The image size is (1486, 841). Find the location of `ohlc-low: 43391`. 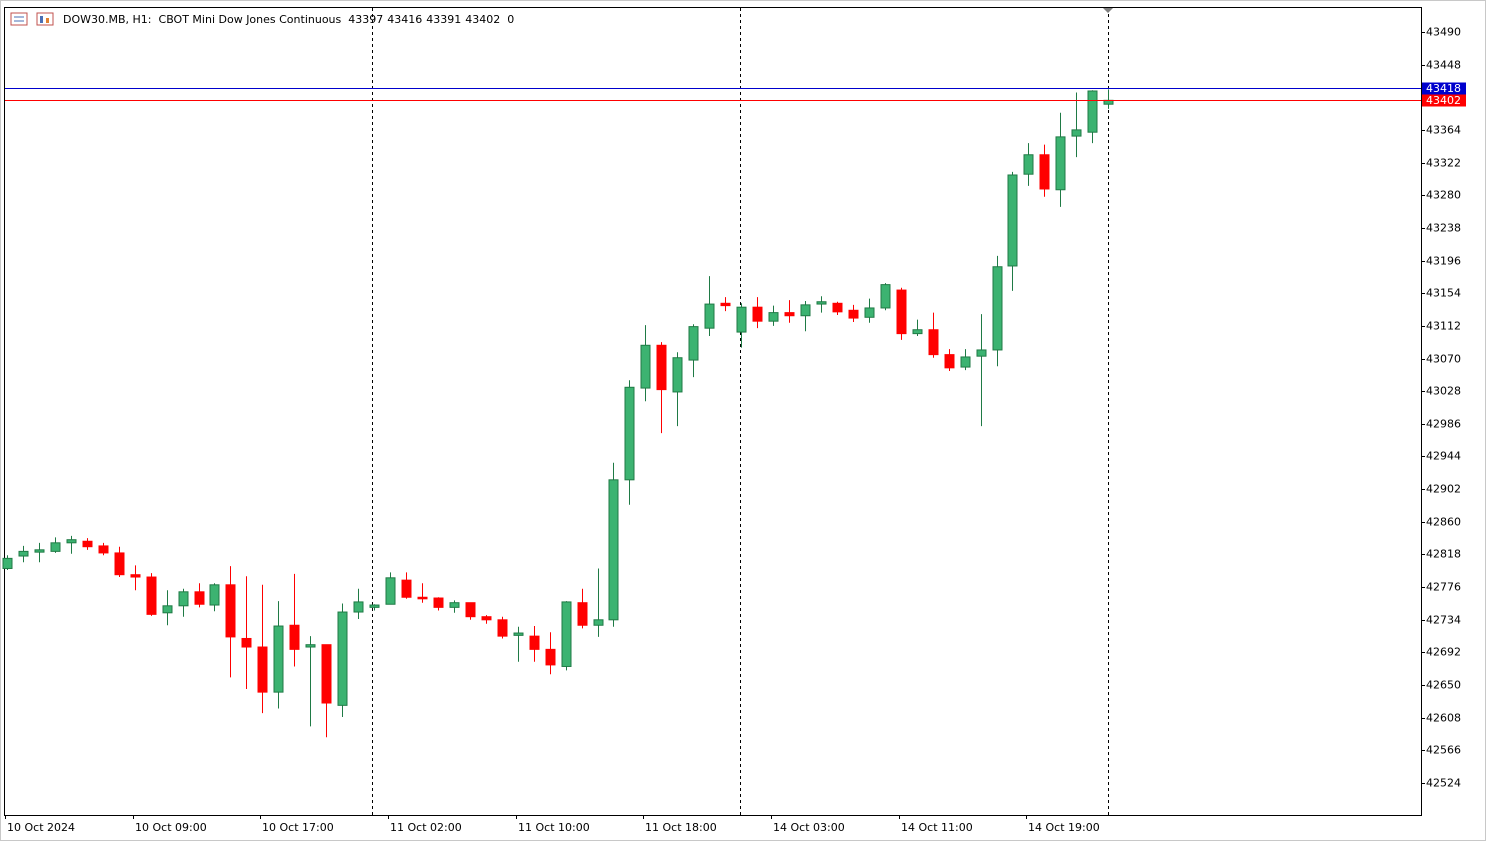

ohlc-low: 43391 is located at coordinates (443, 19).